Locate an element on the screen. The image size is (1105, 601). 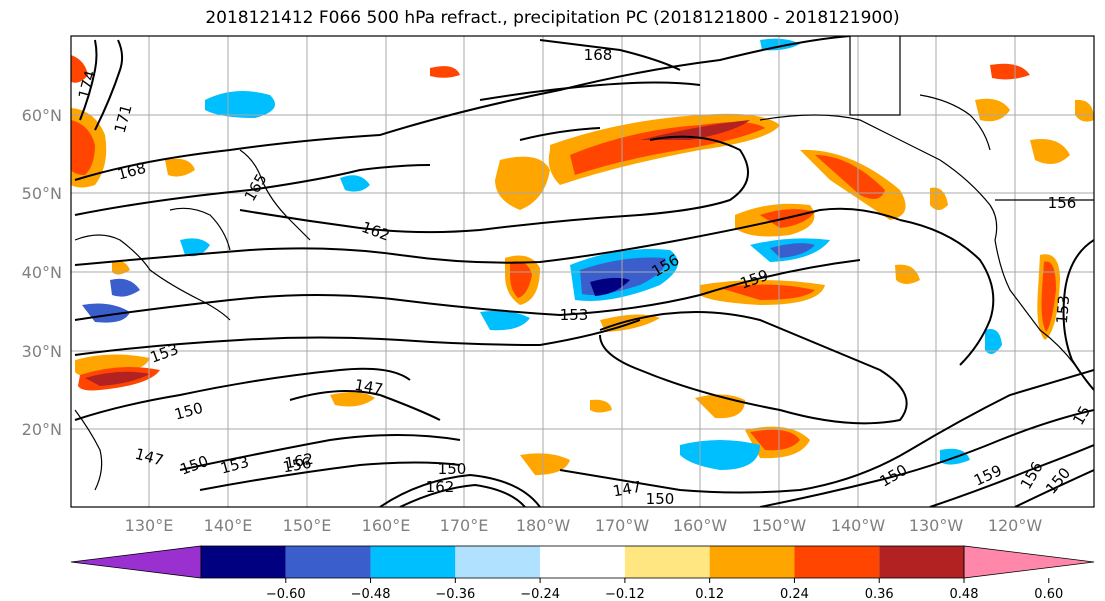
lat-label: 40°N is located at coordinates (42, 272).